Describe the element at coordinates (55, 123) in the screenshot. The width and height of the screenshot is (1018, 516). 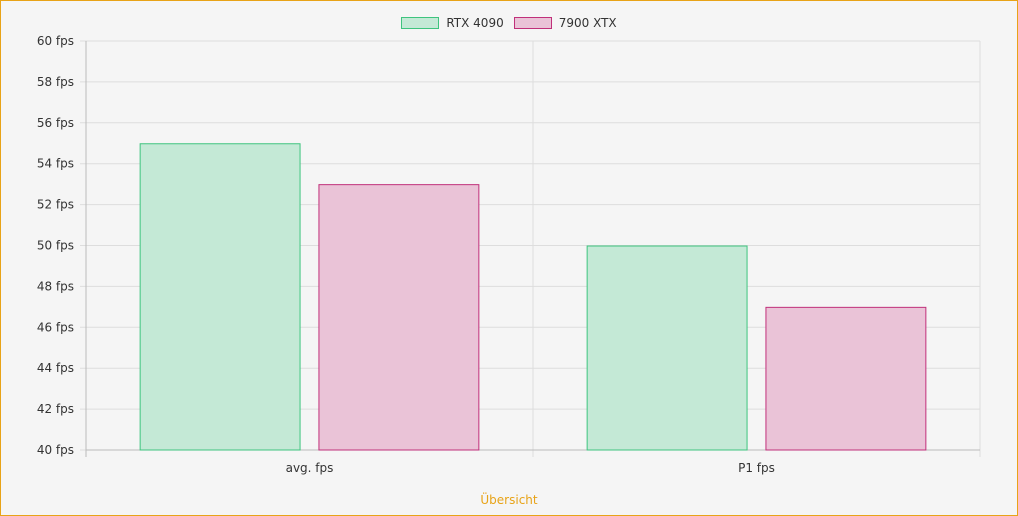
I see `y-tick-label: 56 fps` at that location.